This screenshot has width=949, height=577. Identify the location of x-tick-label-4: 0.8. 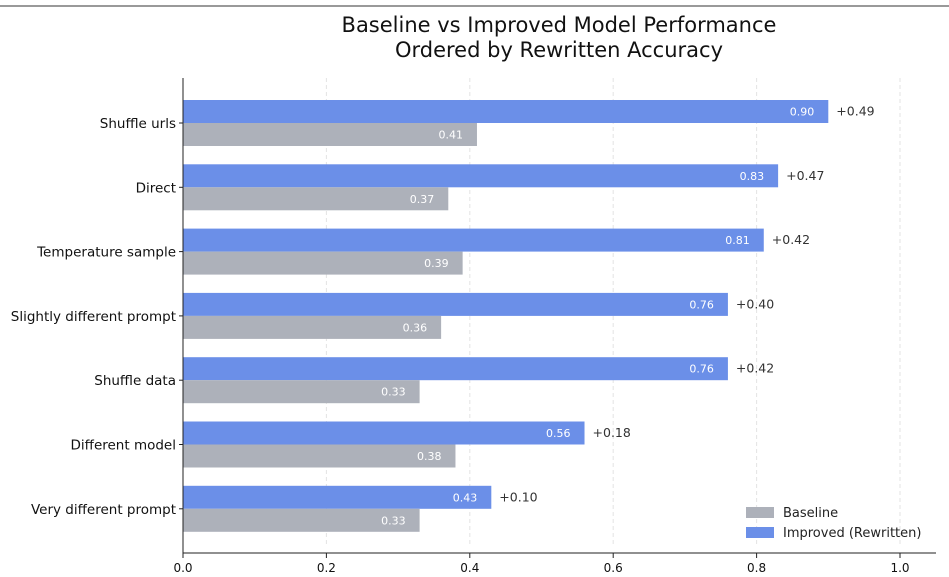
(756, 568).